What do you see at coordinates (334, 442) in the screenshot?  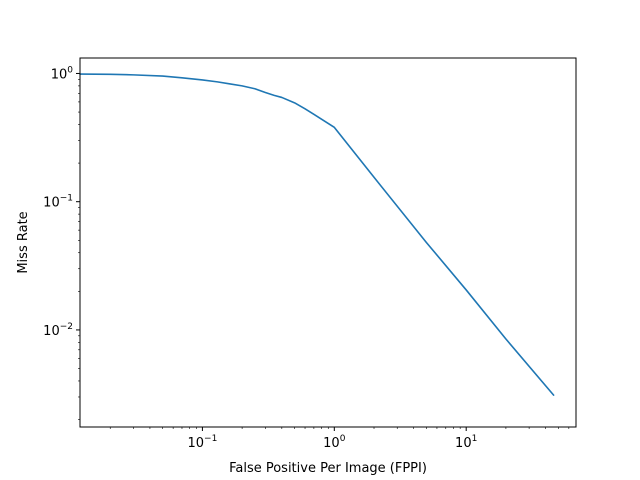 I see `x-tick-label: 10⁰` at bounding box center [334, 442].